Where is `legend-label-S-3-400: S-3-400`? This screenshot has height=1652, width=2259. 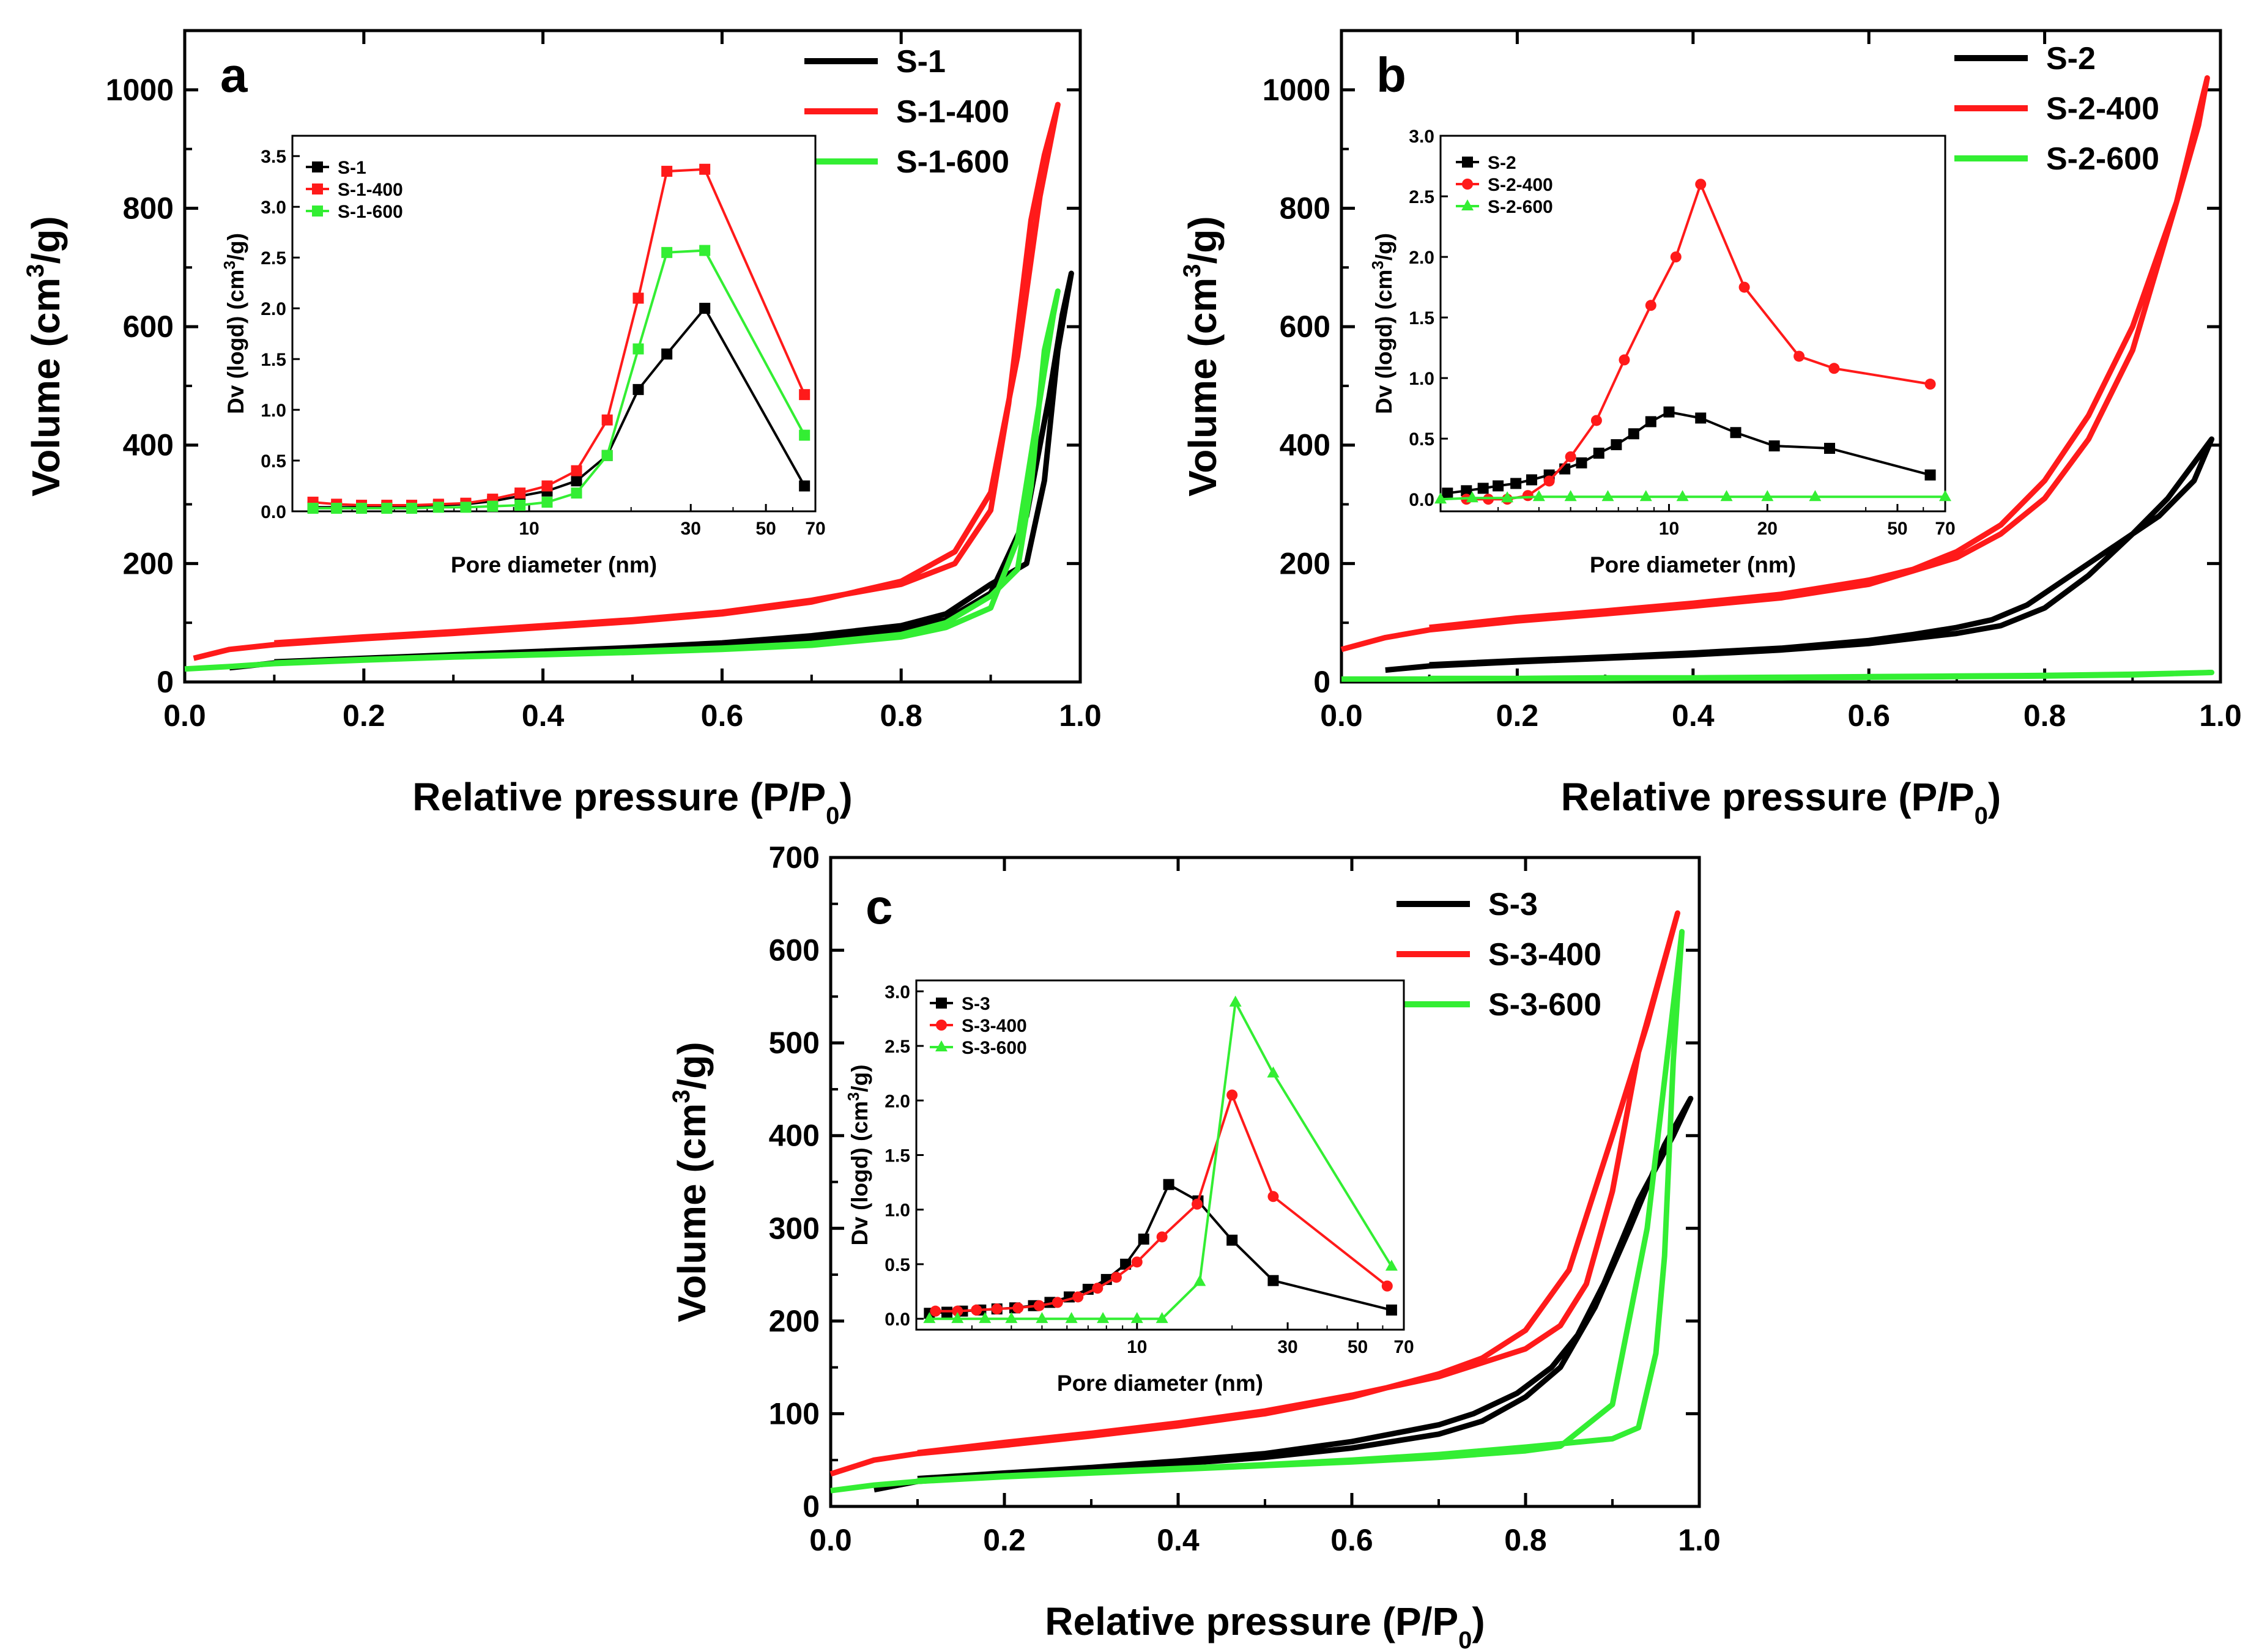 legend-label-S-3-400: S-3-400 is located at coordinates (1545, 954).